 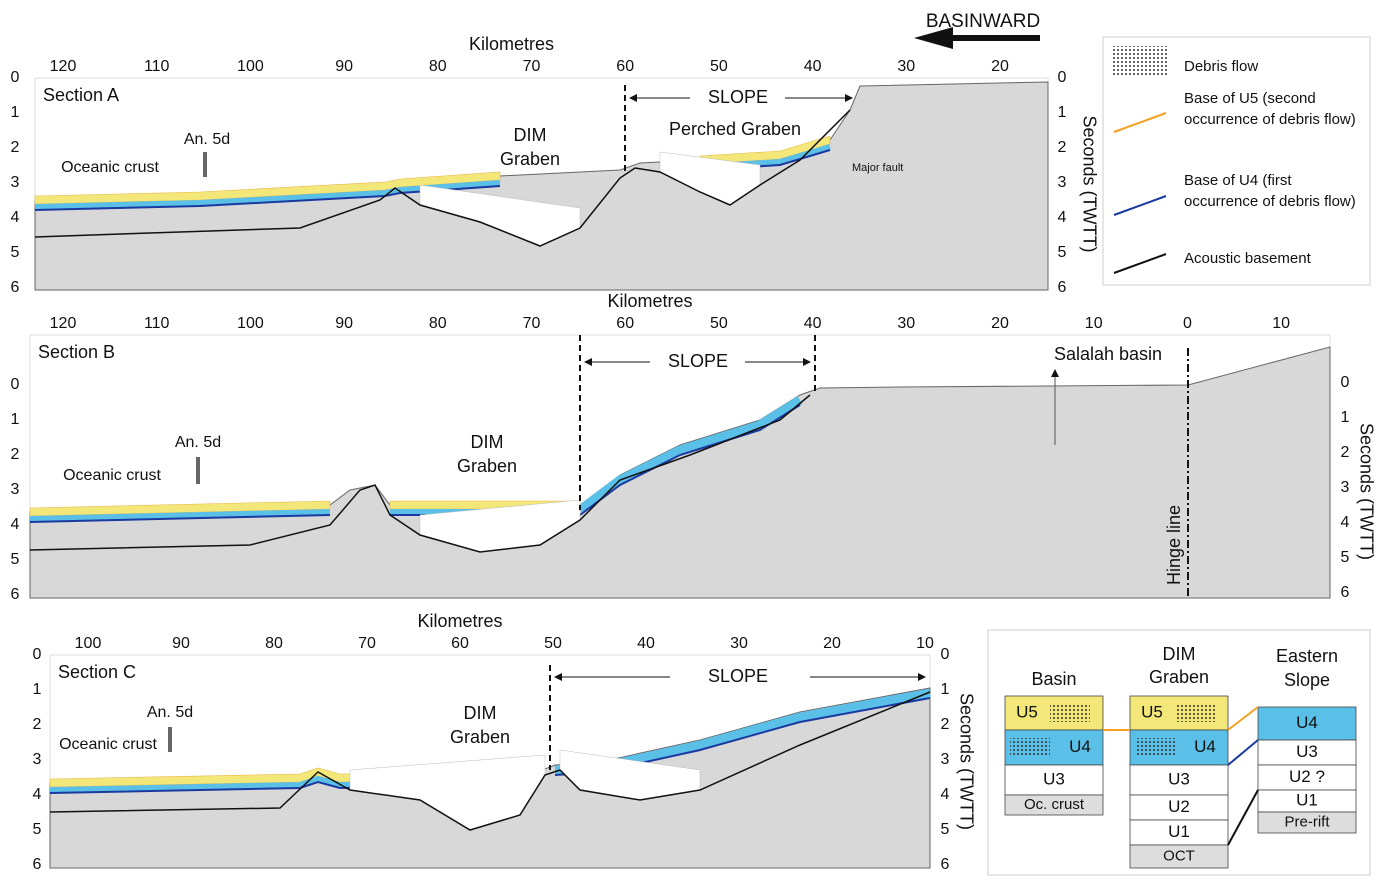 I want to click on u4-base, so click(x=180, y=518).